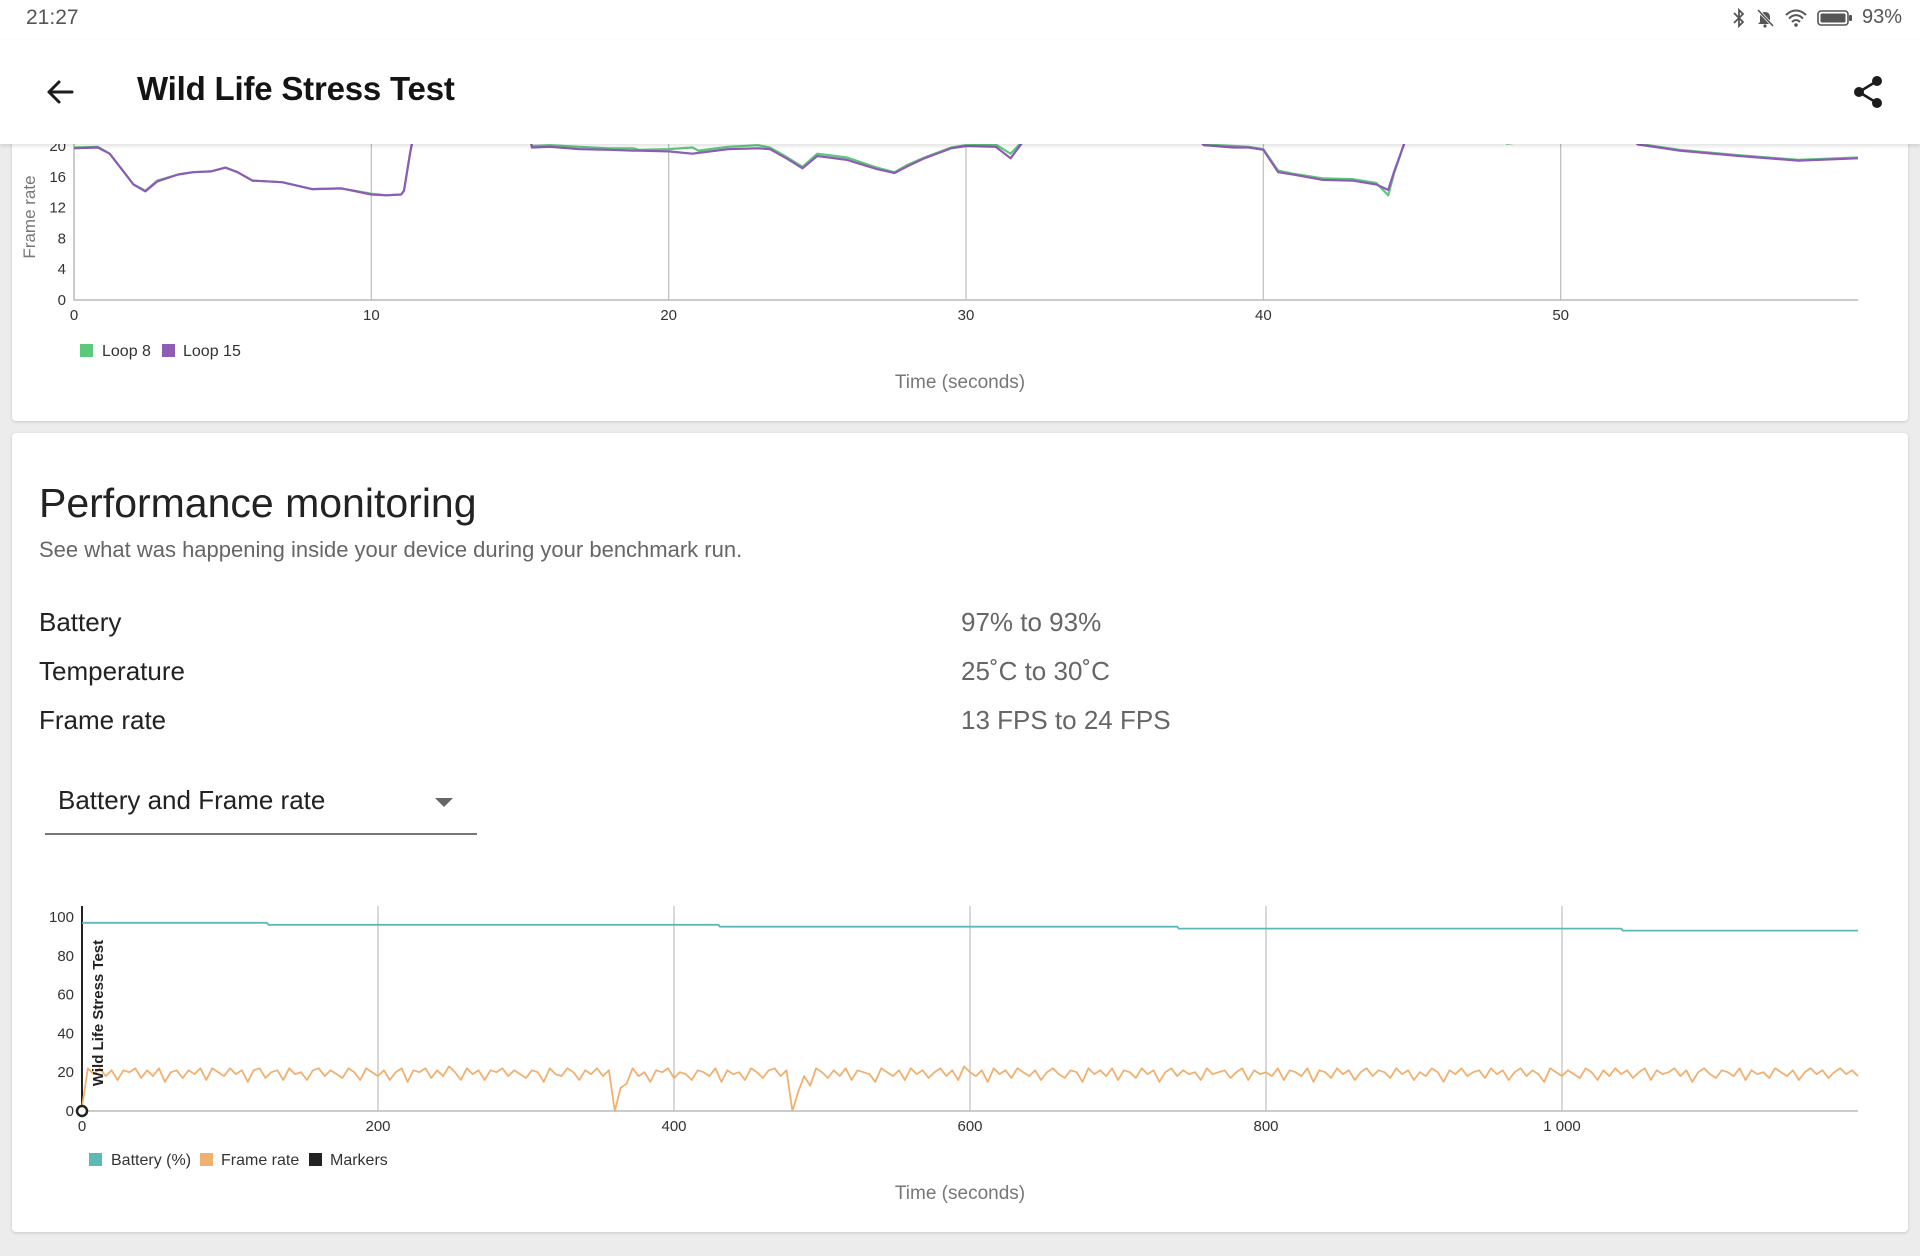 This screenshot has width=1920, height=1256. Describe the element at coordinates (1066, 720) in the screenshot. I see `metric-value: 13 FPS to 24 FPS` at that location.